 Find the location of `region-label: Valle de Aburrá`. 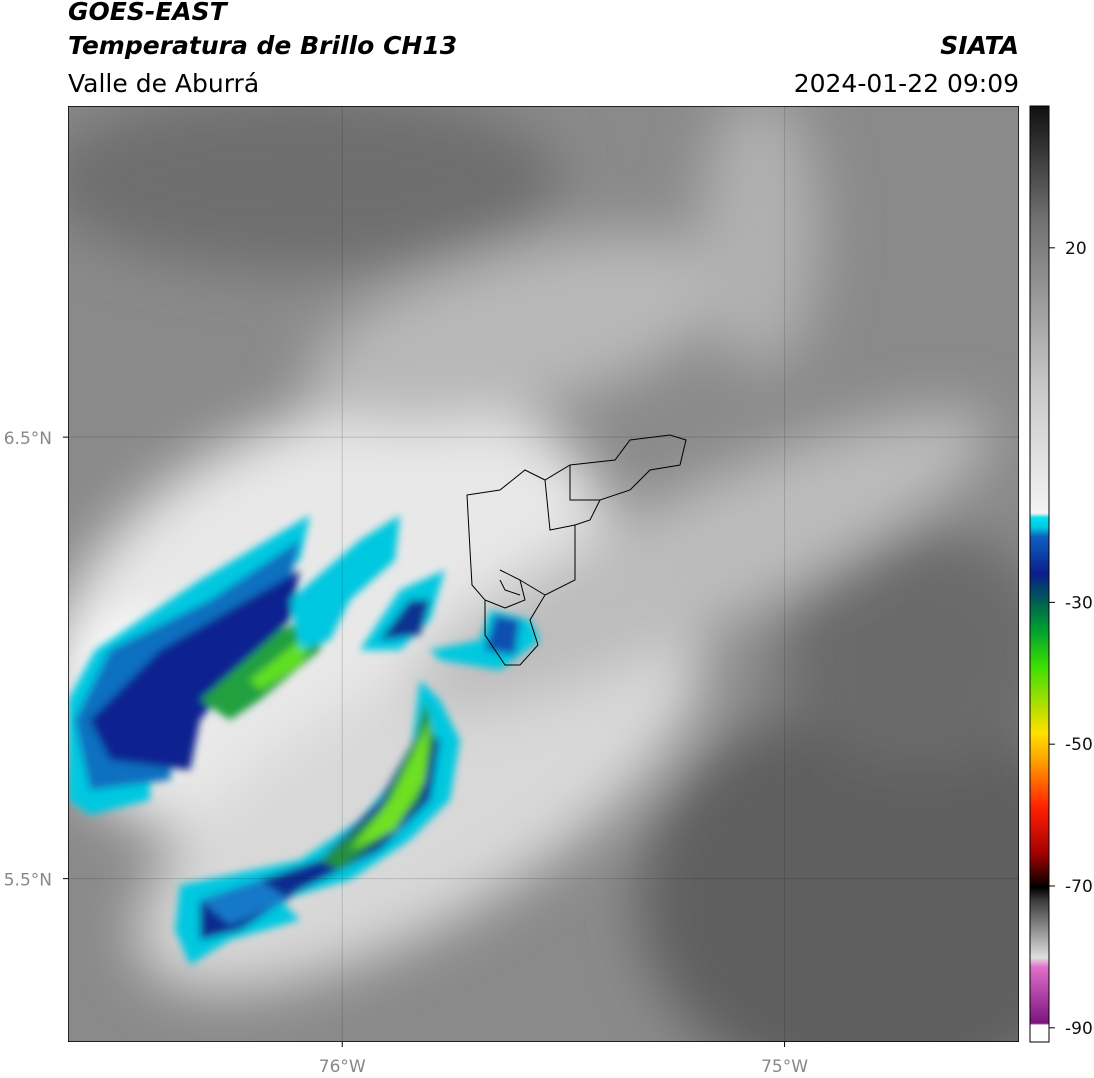

region-label: Valle de Aburrá is located at coordinates (163, 83).